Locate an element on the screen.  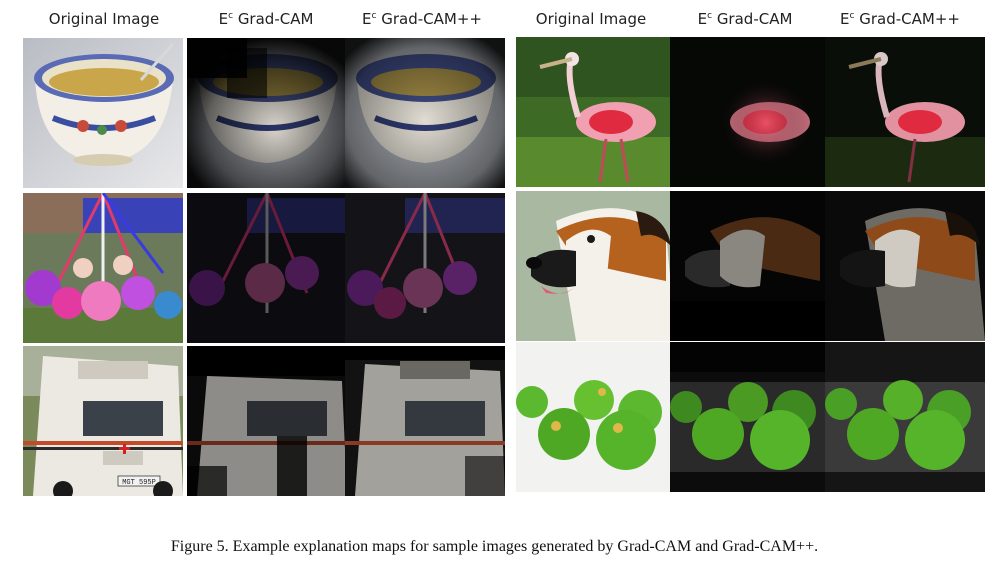
header-gradcampp-right: Ec Grad-CAM++ is located at coordinates (900, 19).